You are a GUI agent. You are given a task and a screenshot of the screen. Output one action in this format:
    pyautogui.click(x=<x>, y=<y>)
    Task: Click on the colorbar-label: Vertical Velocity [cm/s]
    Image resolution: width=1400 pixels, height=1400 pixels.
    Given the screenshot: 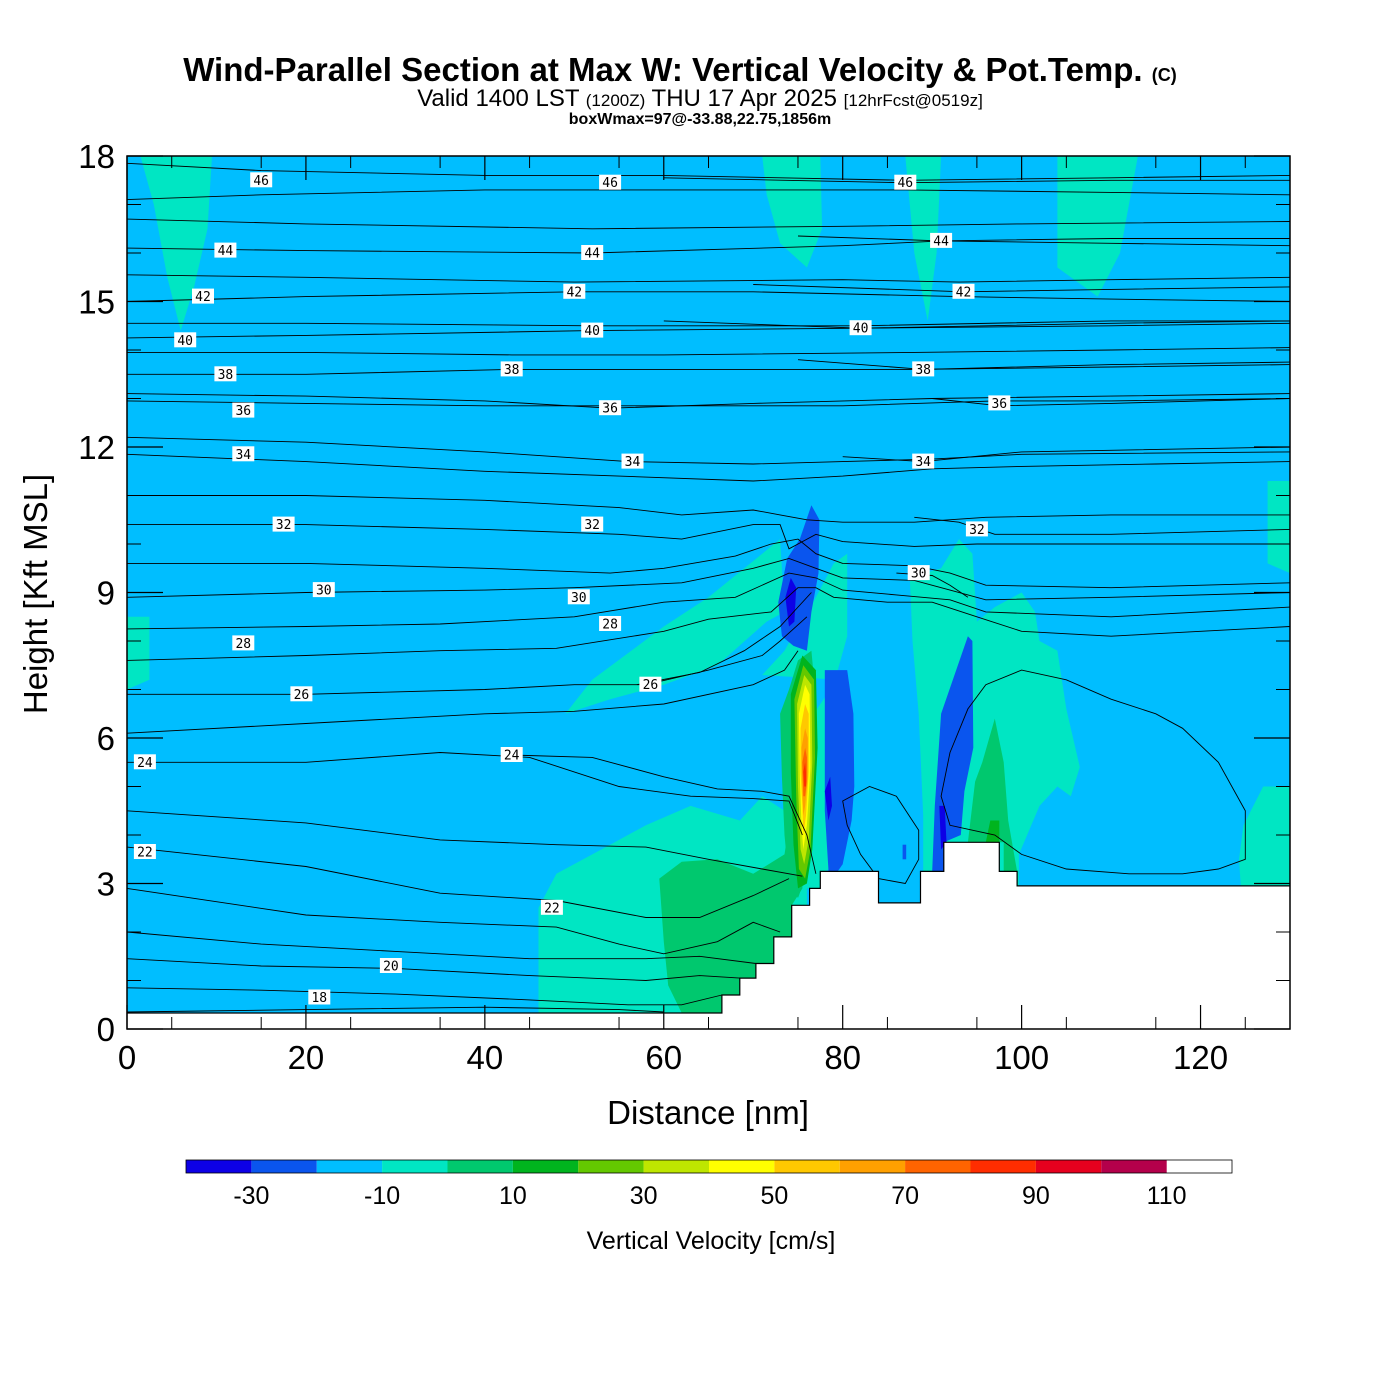 What is the action you would take?
    pyautogui.click(x=711, y=1241)
    